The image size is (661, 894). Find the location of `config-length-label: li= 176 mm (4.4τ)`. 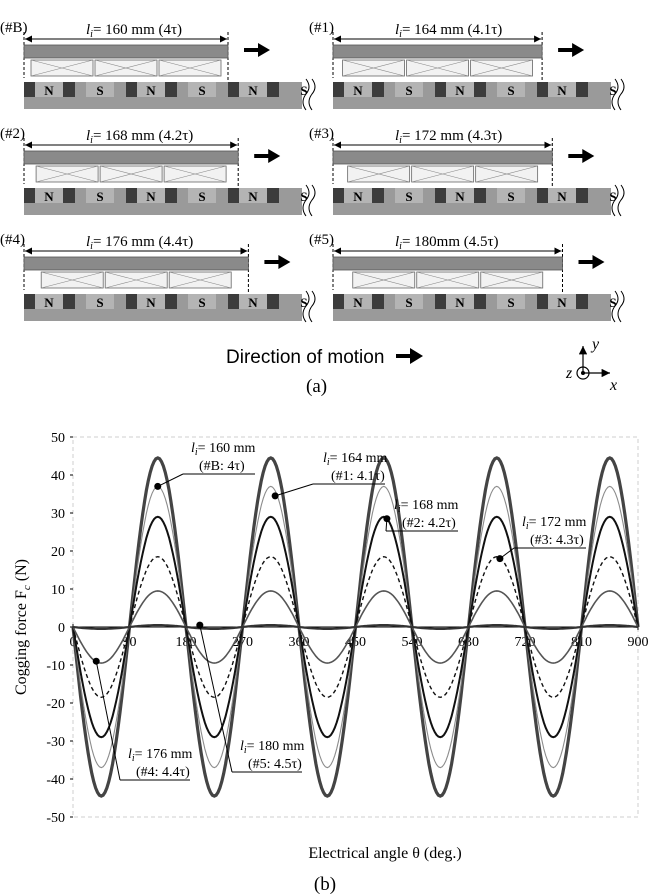

config-length-label: li= 176 mm (4.4τ) is located at coordinates (139, 243).